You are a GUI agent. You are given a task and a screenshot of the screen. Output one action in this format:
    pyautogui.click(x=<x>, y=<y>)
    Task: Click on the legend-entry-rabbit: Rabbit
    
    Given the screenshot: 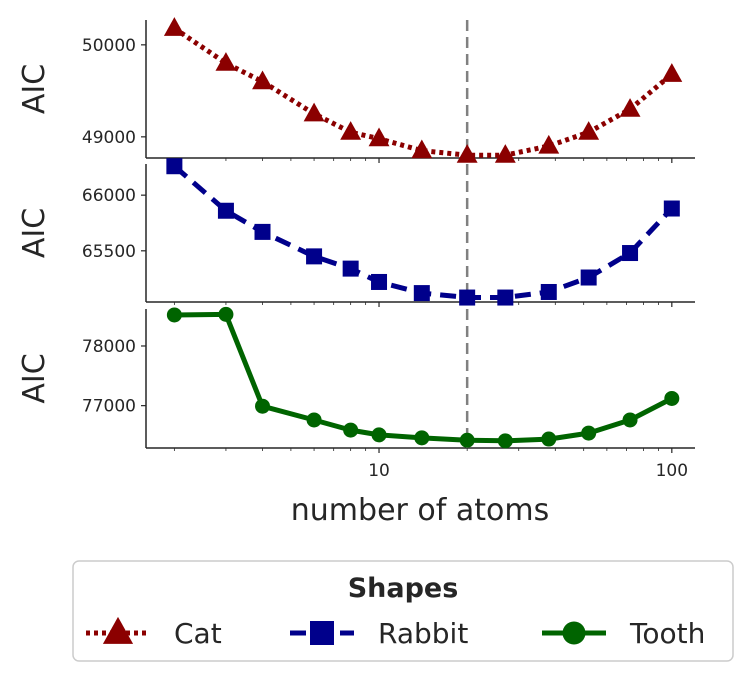 What is the action you would take?
    pyautogui.click(x=379, y=633)
    